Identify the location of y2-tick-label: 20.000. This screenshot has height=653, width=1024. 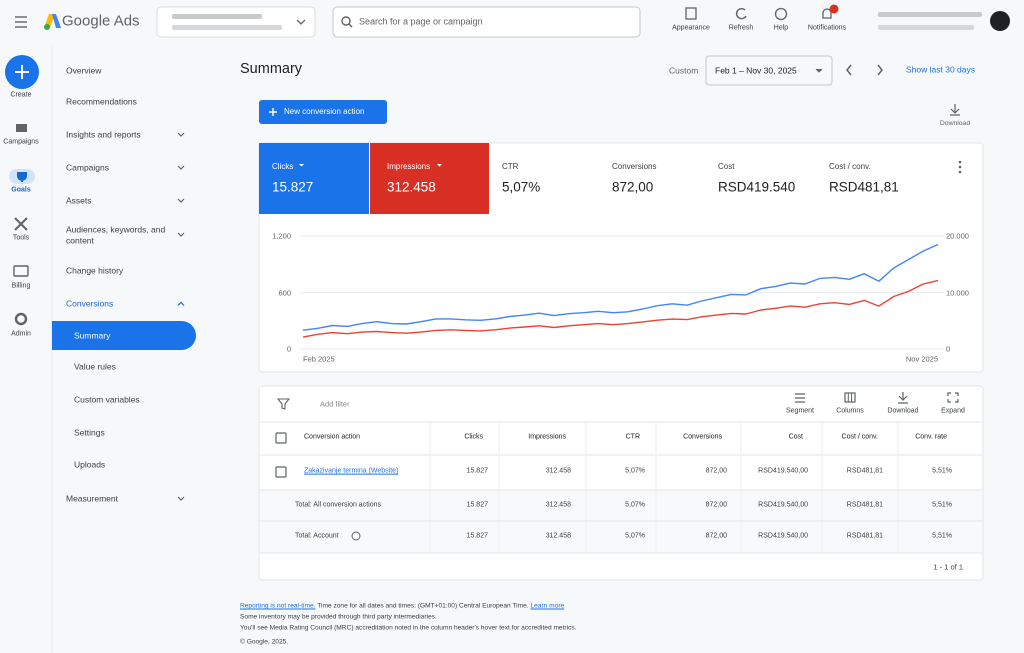
(957, 236).